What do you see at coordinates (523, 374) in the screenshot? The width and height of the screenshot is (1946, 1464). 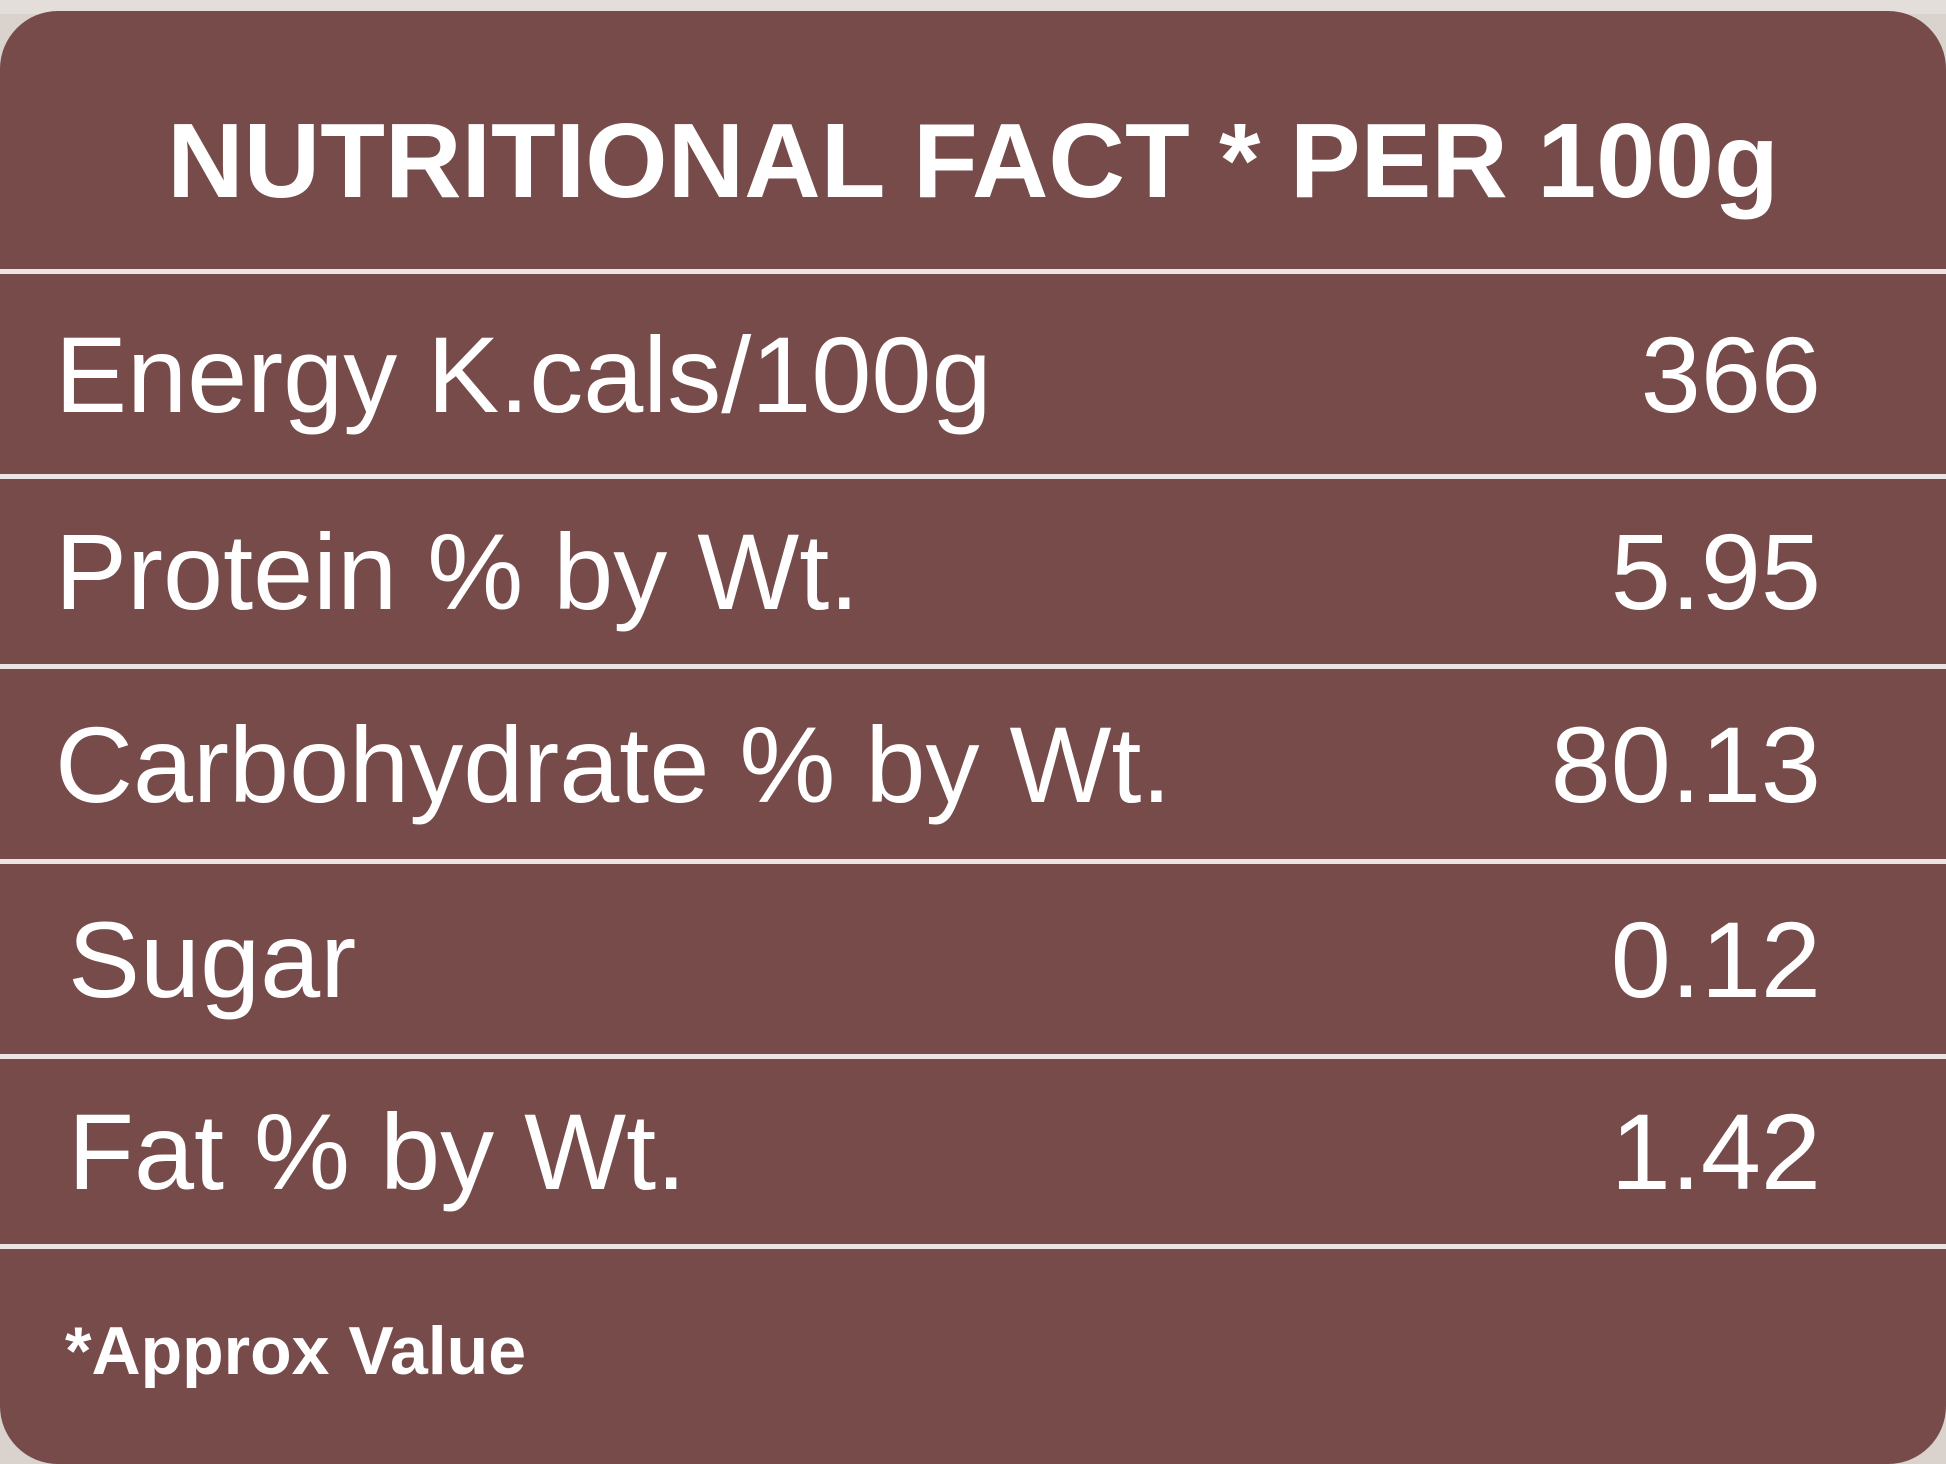 I see `row-label: Energy K.cals/100g` at bounding box center [523, 374].